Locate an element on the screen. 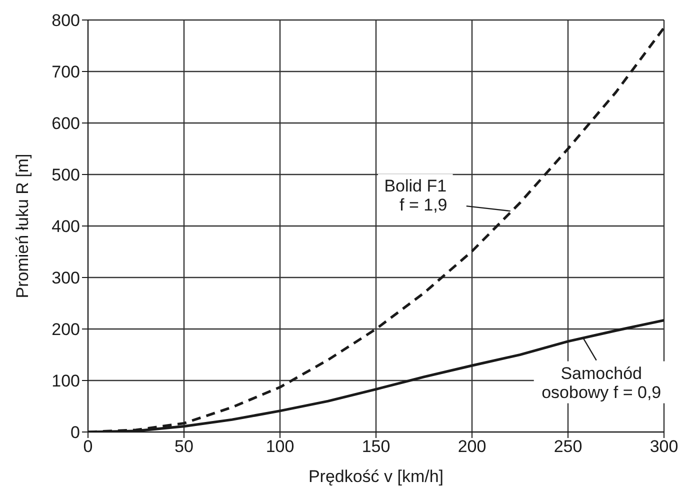  y-tick-label: 100 is located at coordinates (66, 381).